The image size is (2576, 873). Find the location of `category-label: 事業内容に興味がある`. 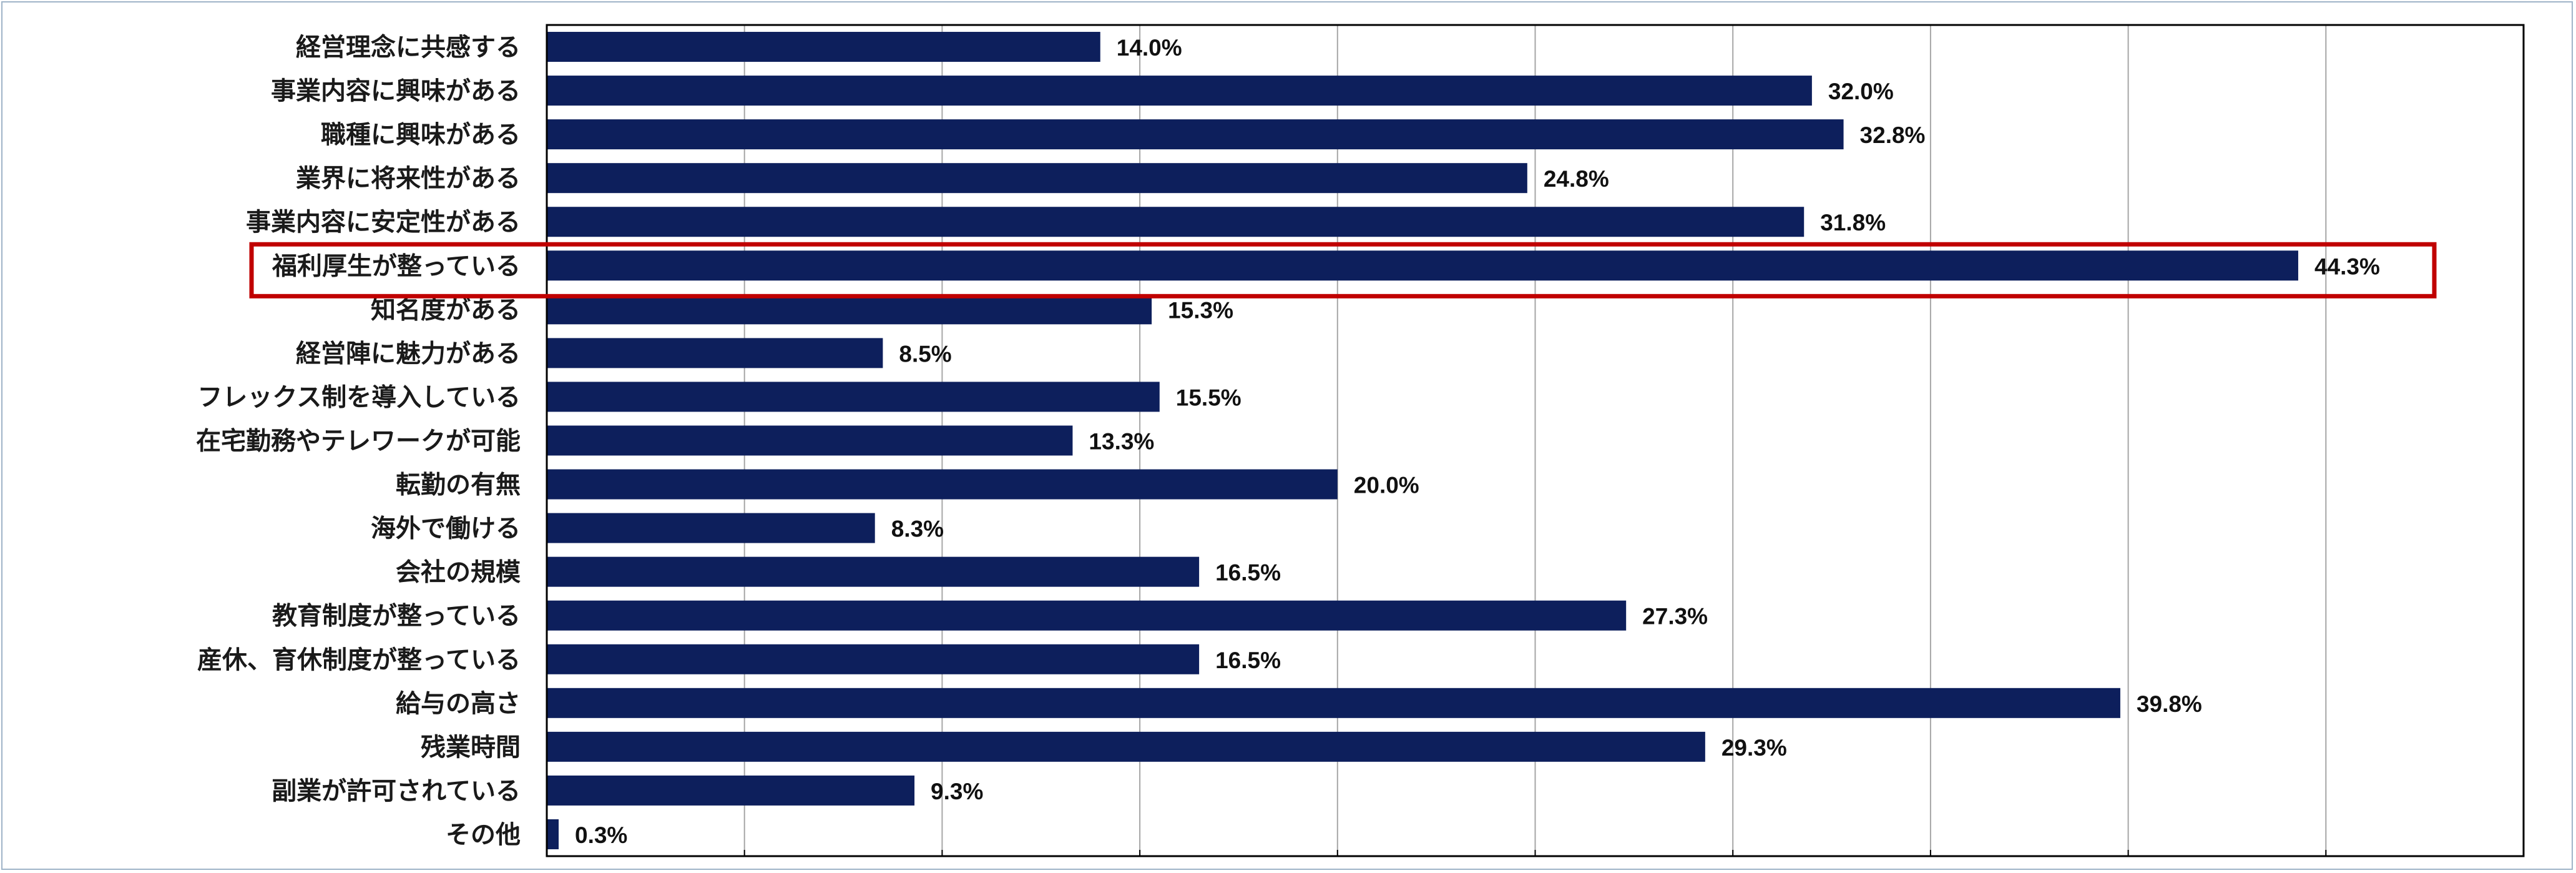

category-label: 事業内容に興味がある is located at coordinates (396, 91).